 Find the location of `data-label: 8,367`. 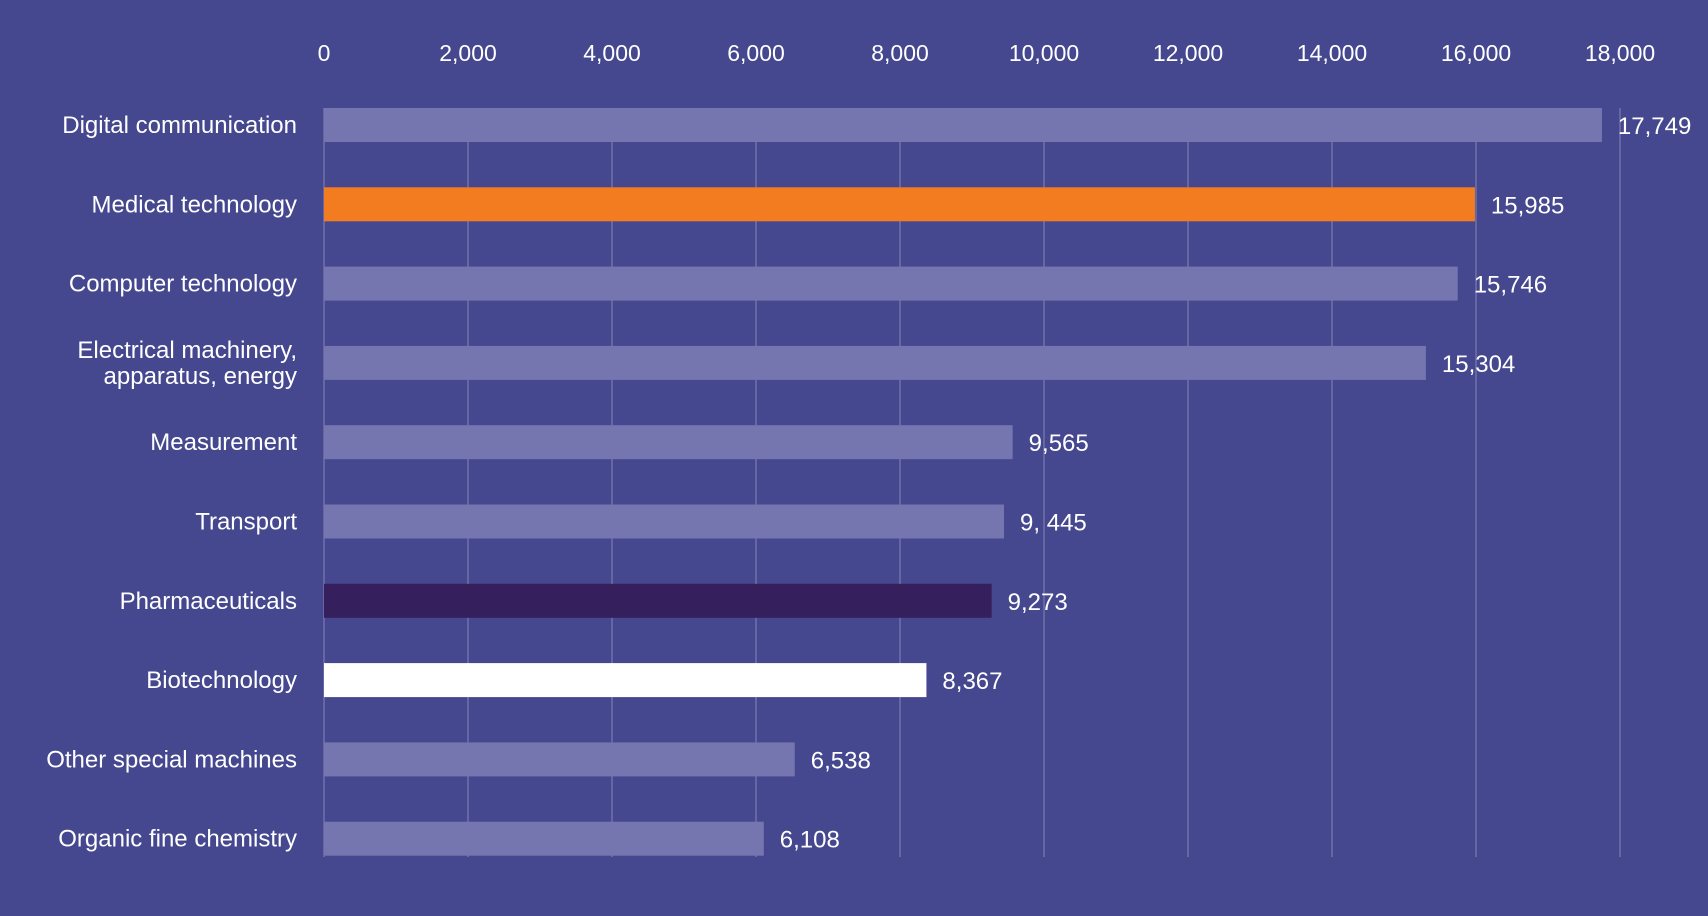

data-label: 8,367 is located at coordinates (972, 681).